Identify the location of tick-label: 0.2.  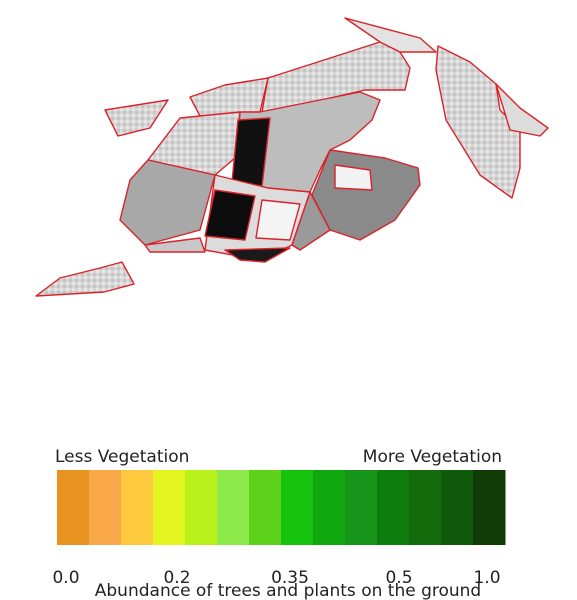
(176, 578).